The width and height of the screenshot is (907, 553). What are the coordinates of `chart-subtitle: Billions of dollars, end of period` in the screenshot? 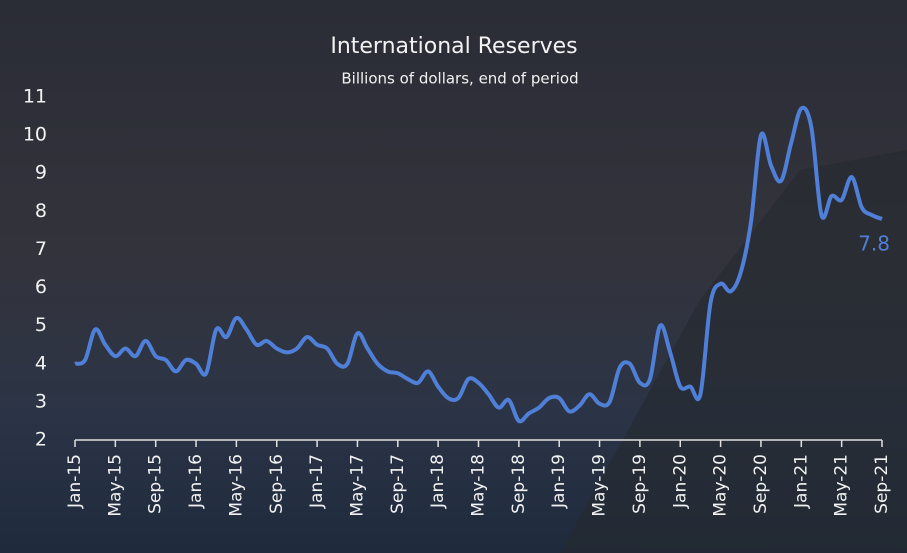 It's located at (459, 79).